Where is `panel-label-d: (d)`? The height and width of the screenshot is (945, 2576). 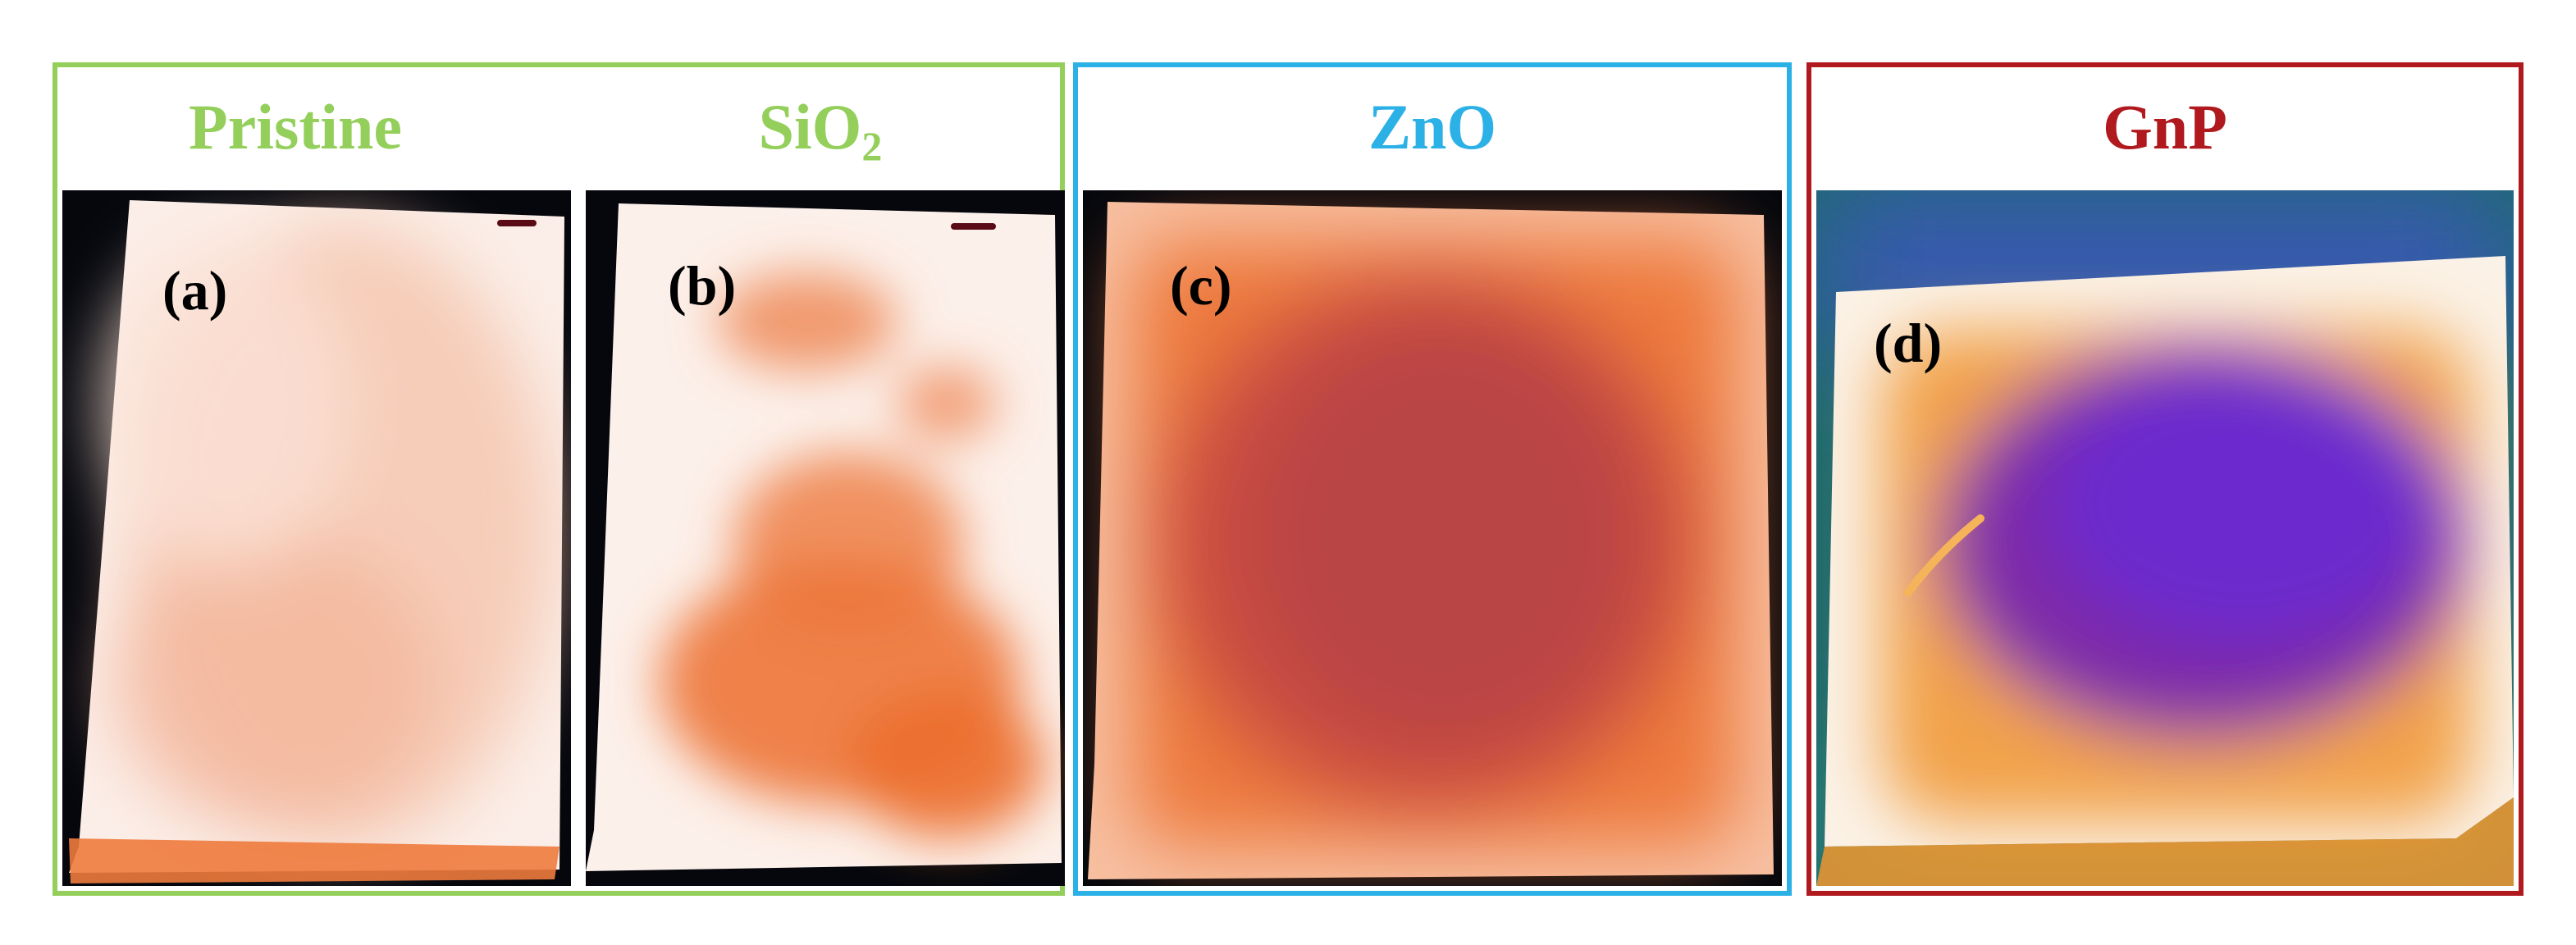
panel-label-d: (d) is located at coordinates (1909, 343).